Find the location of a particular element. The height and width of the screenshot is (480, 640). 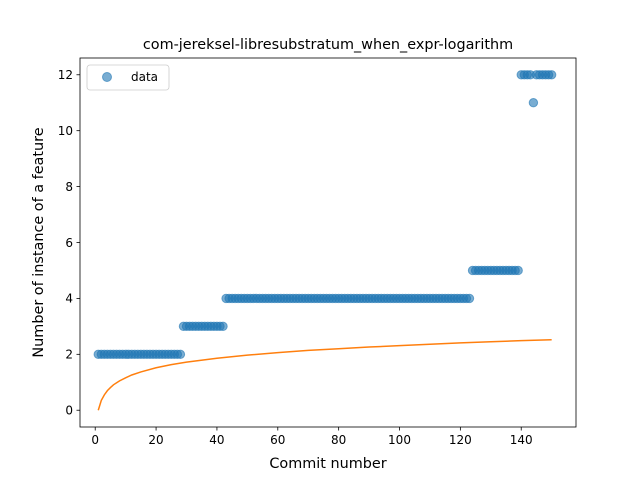

y-tick-label: 8 is located at coordinates (69, 187).